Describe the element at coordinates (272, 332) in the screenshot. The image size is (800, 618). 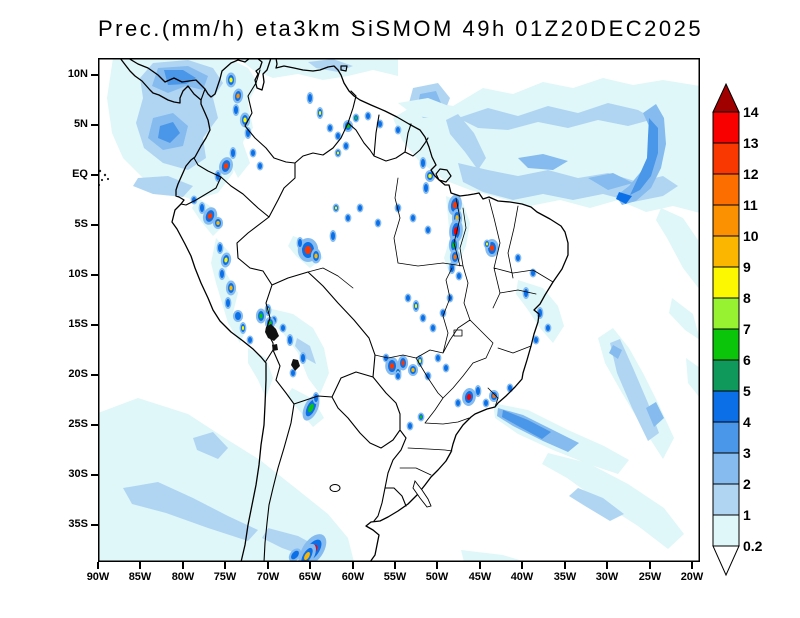
I see `lake-titicaca` at that location.